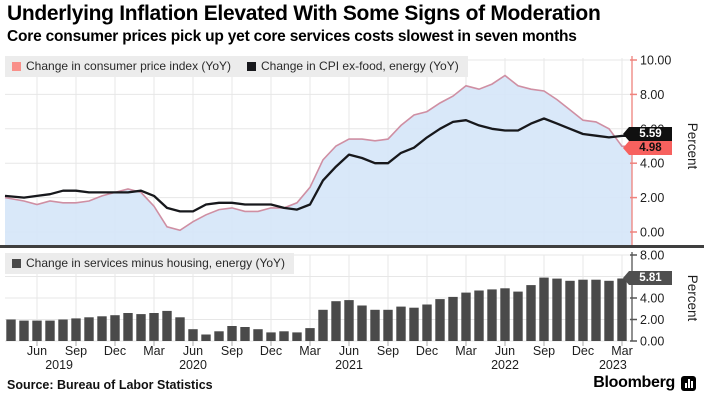 The width and height of the screenshot is (704, 400). Describe the element at coordinates (647, 148) in the screenshot. I see `cpi-last-value-badge: 4.98` at that location.